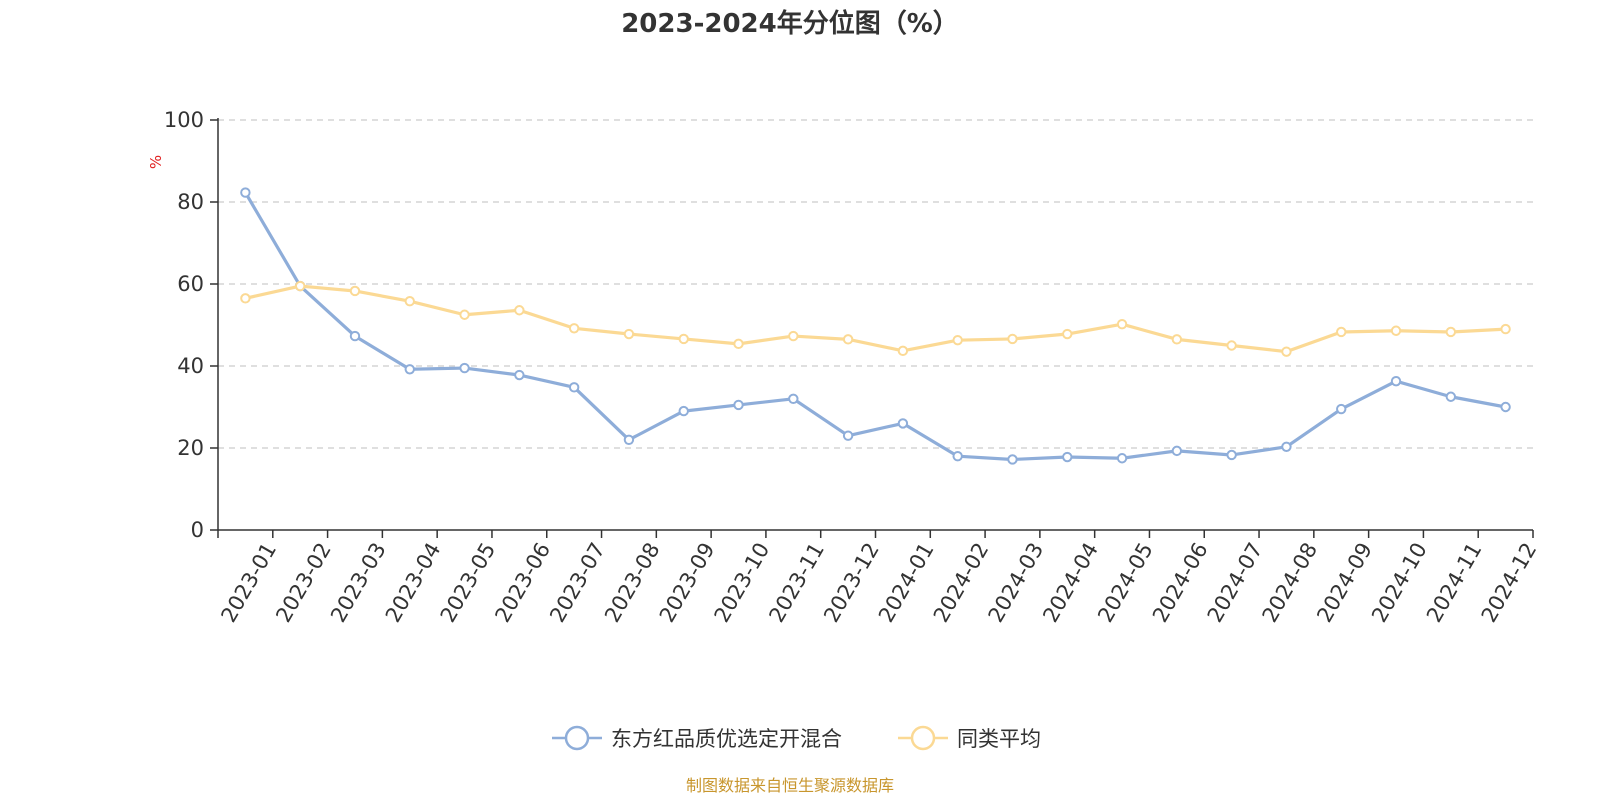 The image size is (1600, 800). I want to click on y-tick-label: 80, so click(190, 202).